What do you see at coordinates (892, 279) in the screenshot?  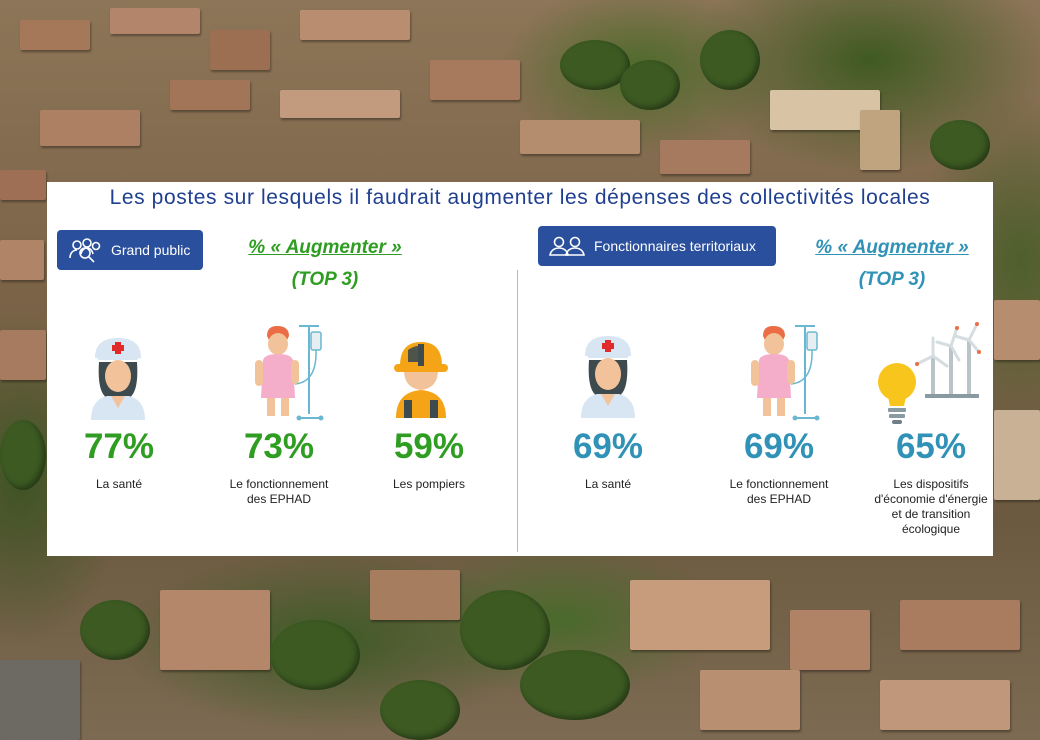 I see `right-heading-line2: (TOP 3)` at bounding box center [892, 279].